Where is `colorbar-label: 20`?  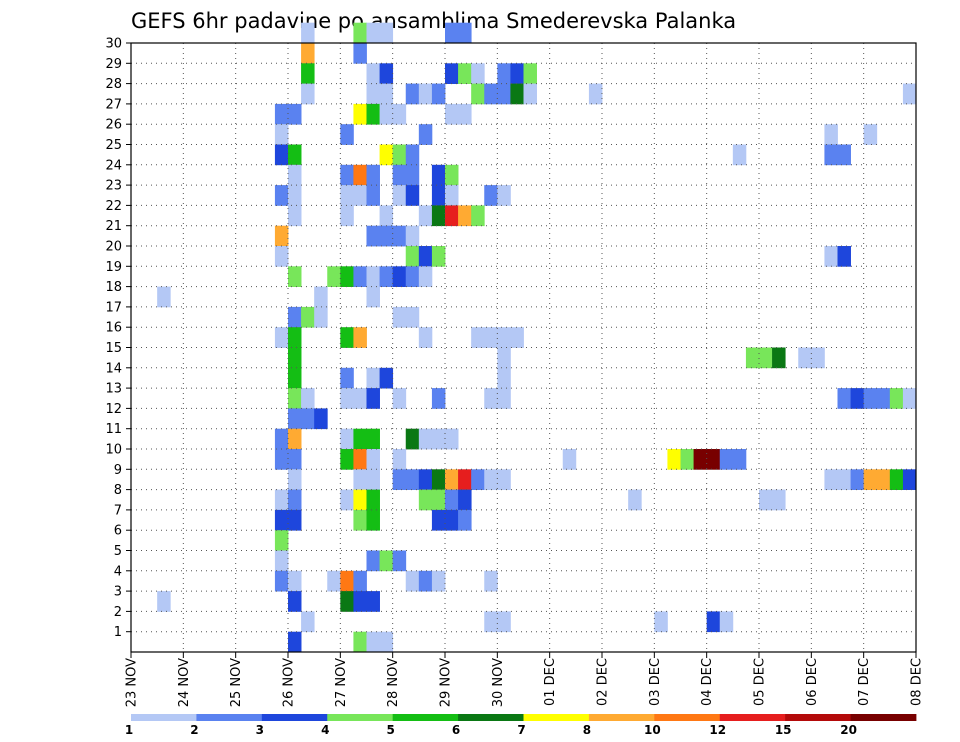 colorbar-label: 20 is located at coordinates (848, 730).